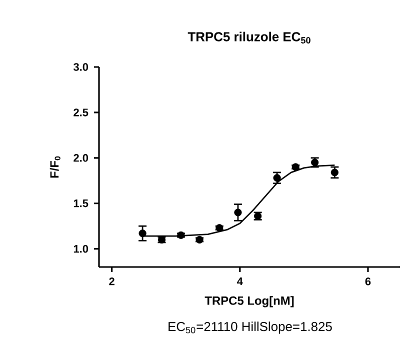  I want to click on x-tick-label: 2, so click(111, 282).